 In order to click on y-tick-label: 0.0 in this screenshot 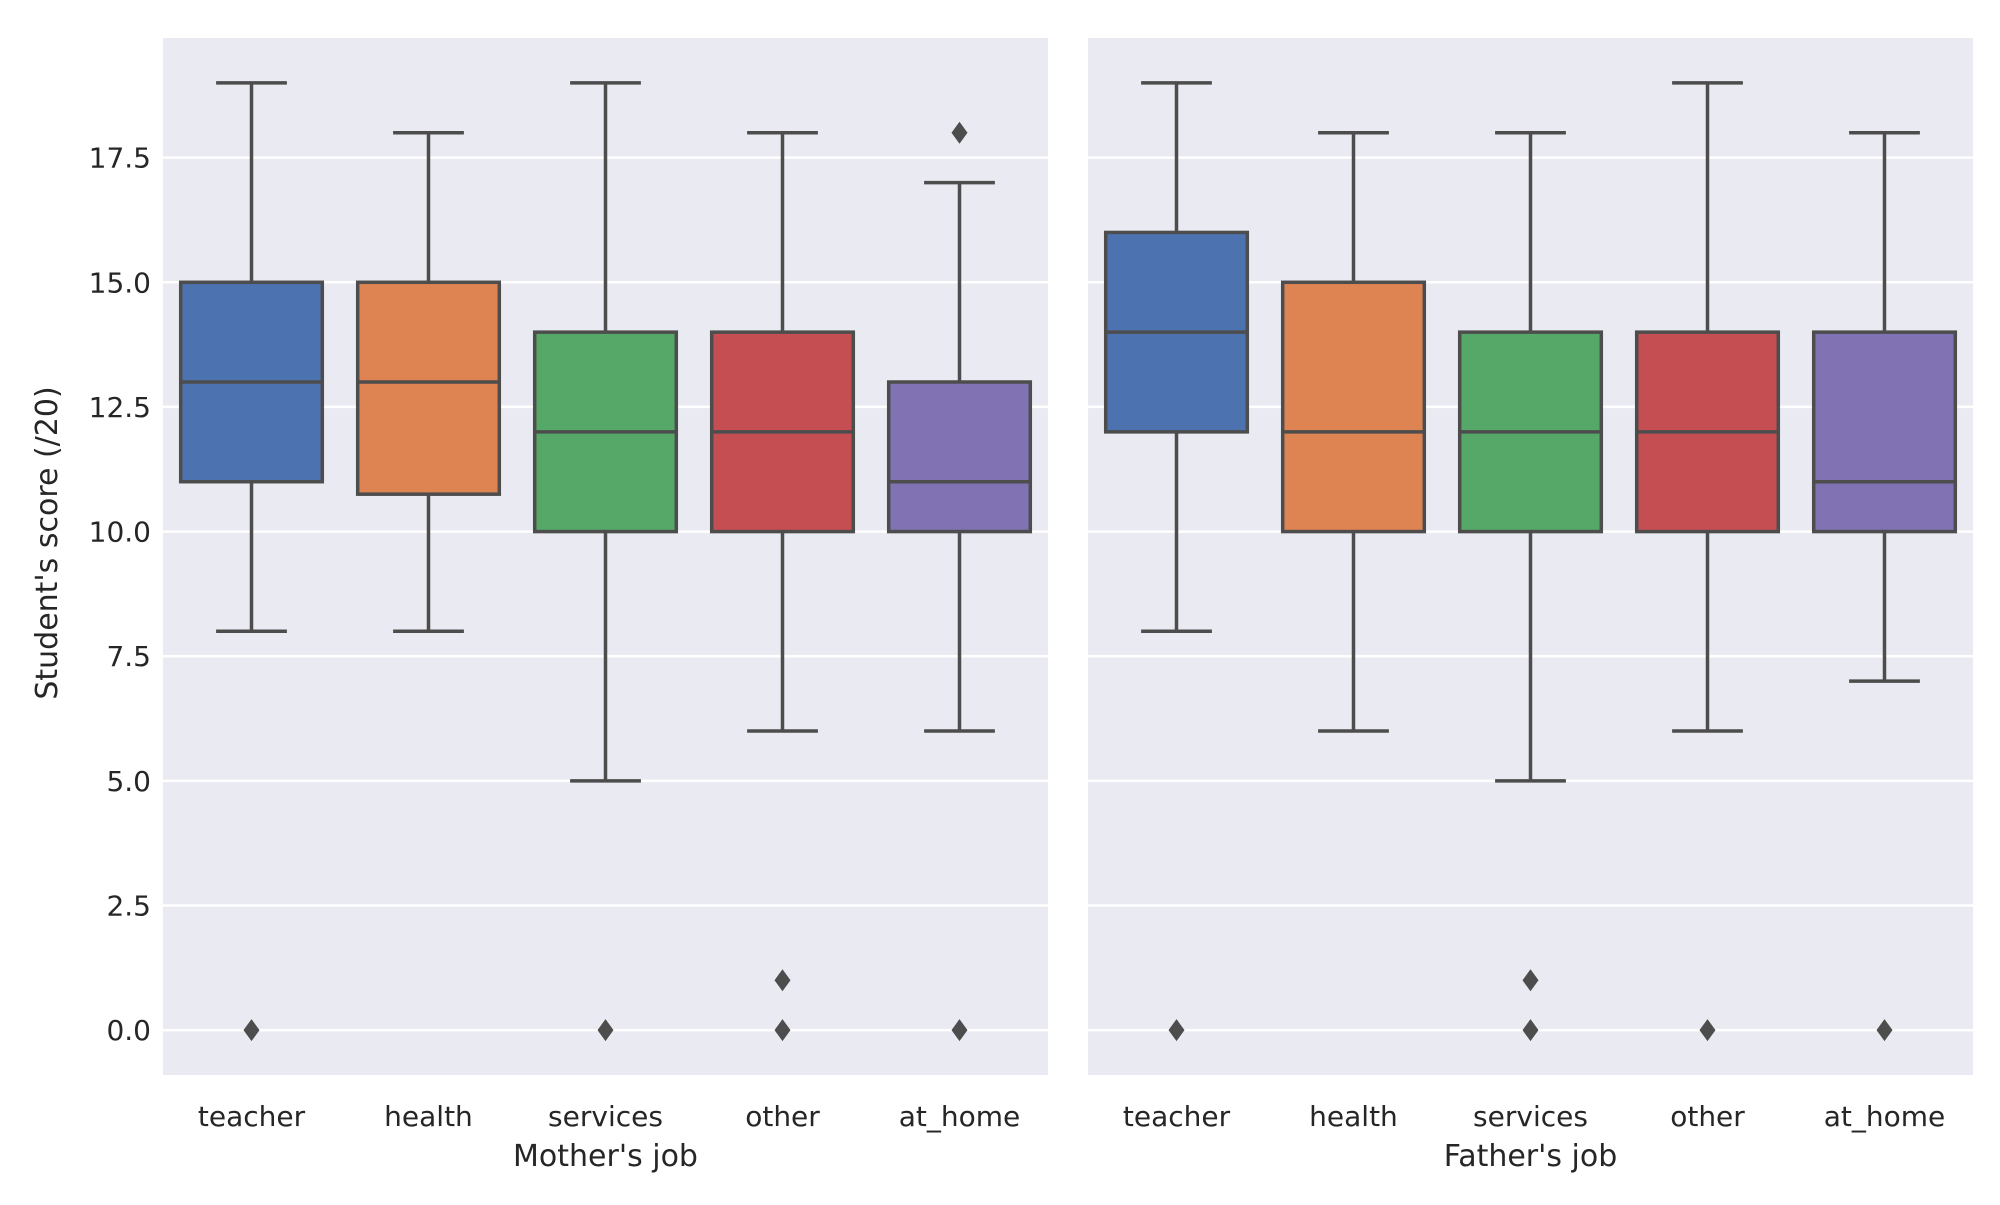, I will do `click(128, 1030)`.